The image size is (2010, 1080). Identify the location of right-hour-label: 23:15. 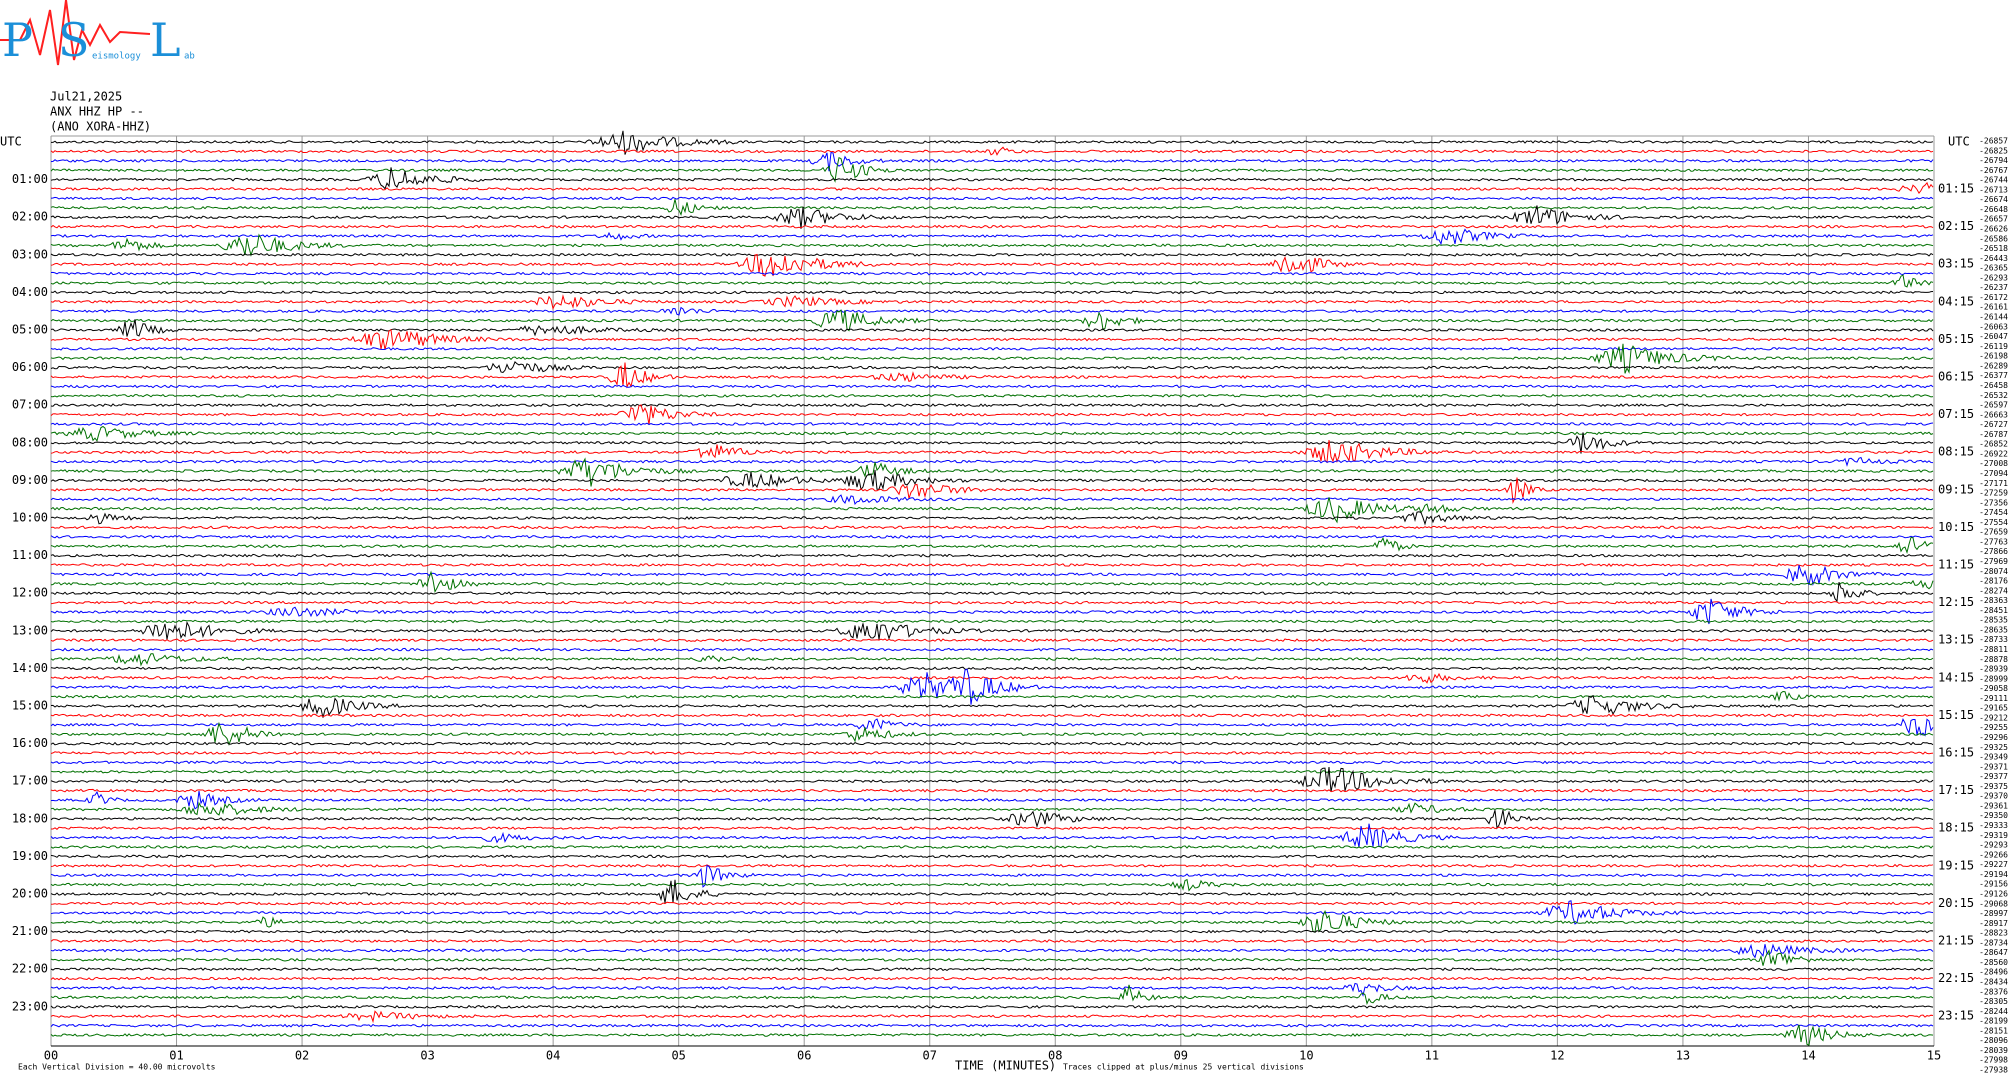
(1956, 1016).